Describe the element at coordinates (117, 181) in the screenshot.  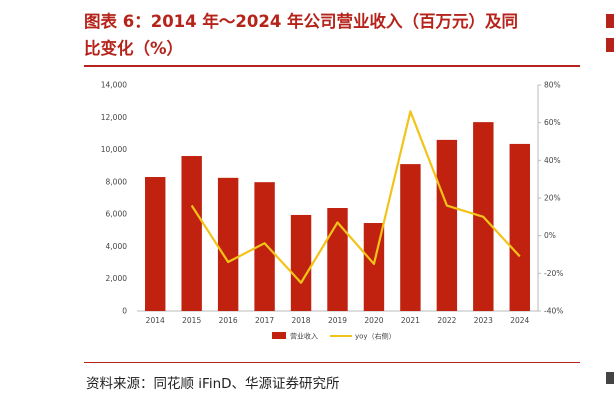
I see `left-tick-label: 8,000` at that location.